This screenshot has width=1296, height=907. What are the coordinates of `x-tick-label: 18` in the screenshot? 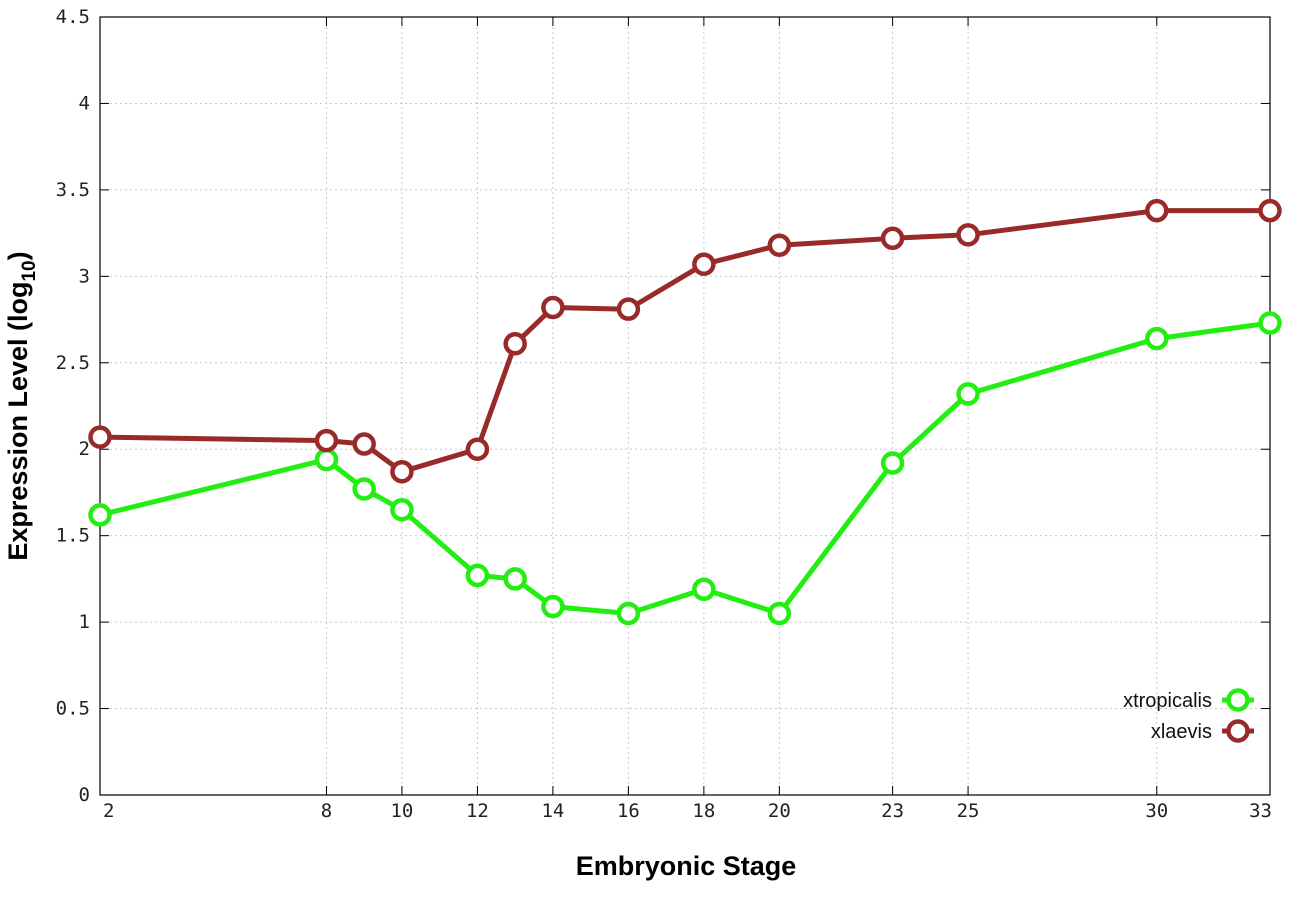 It's located at (703, 811).